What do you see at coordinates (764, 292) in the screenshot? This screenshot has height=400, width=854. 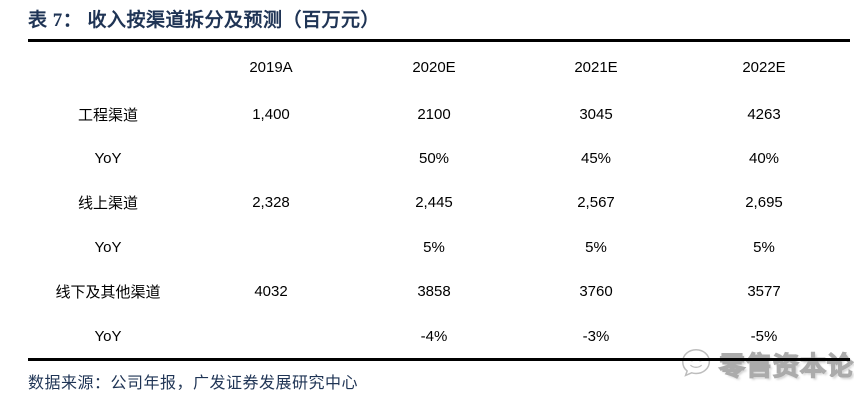 I see `table-cell: 3577` at bounding box center [764, 292].